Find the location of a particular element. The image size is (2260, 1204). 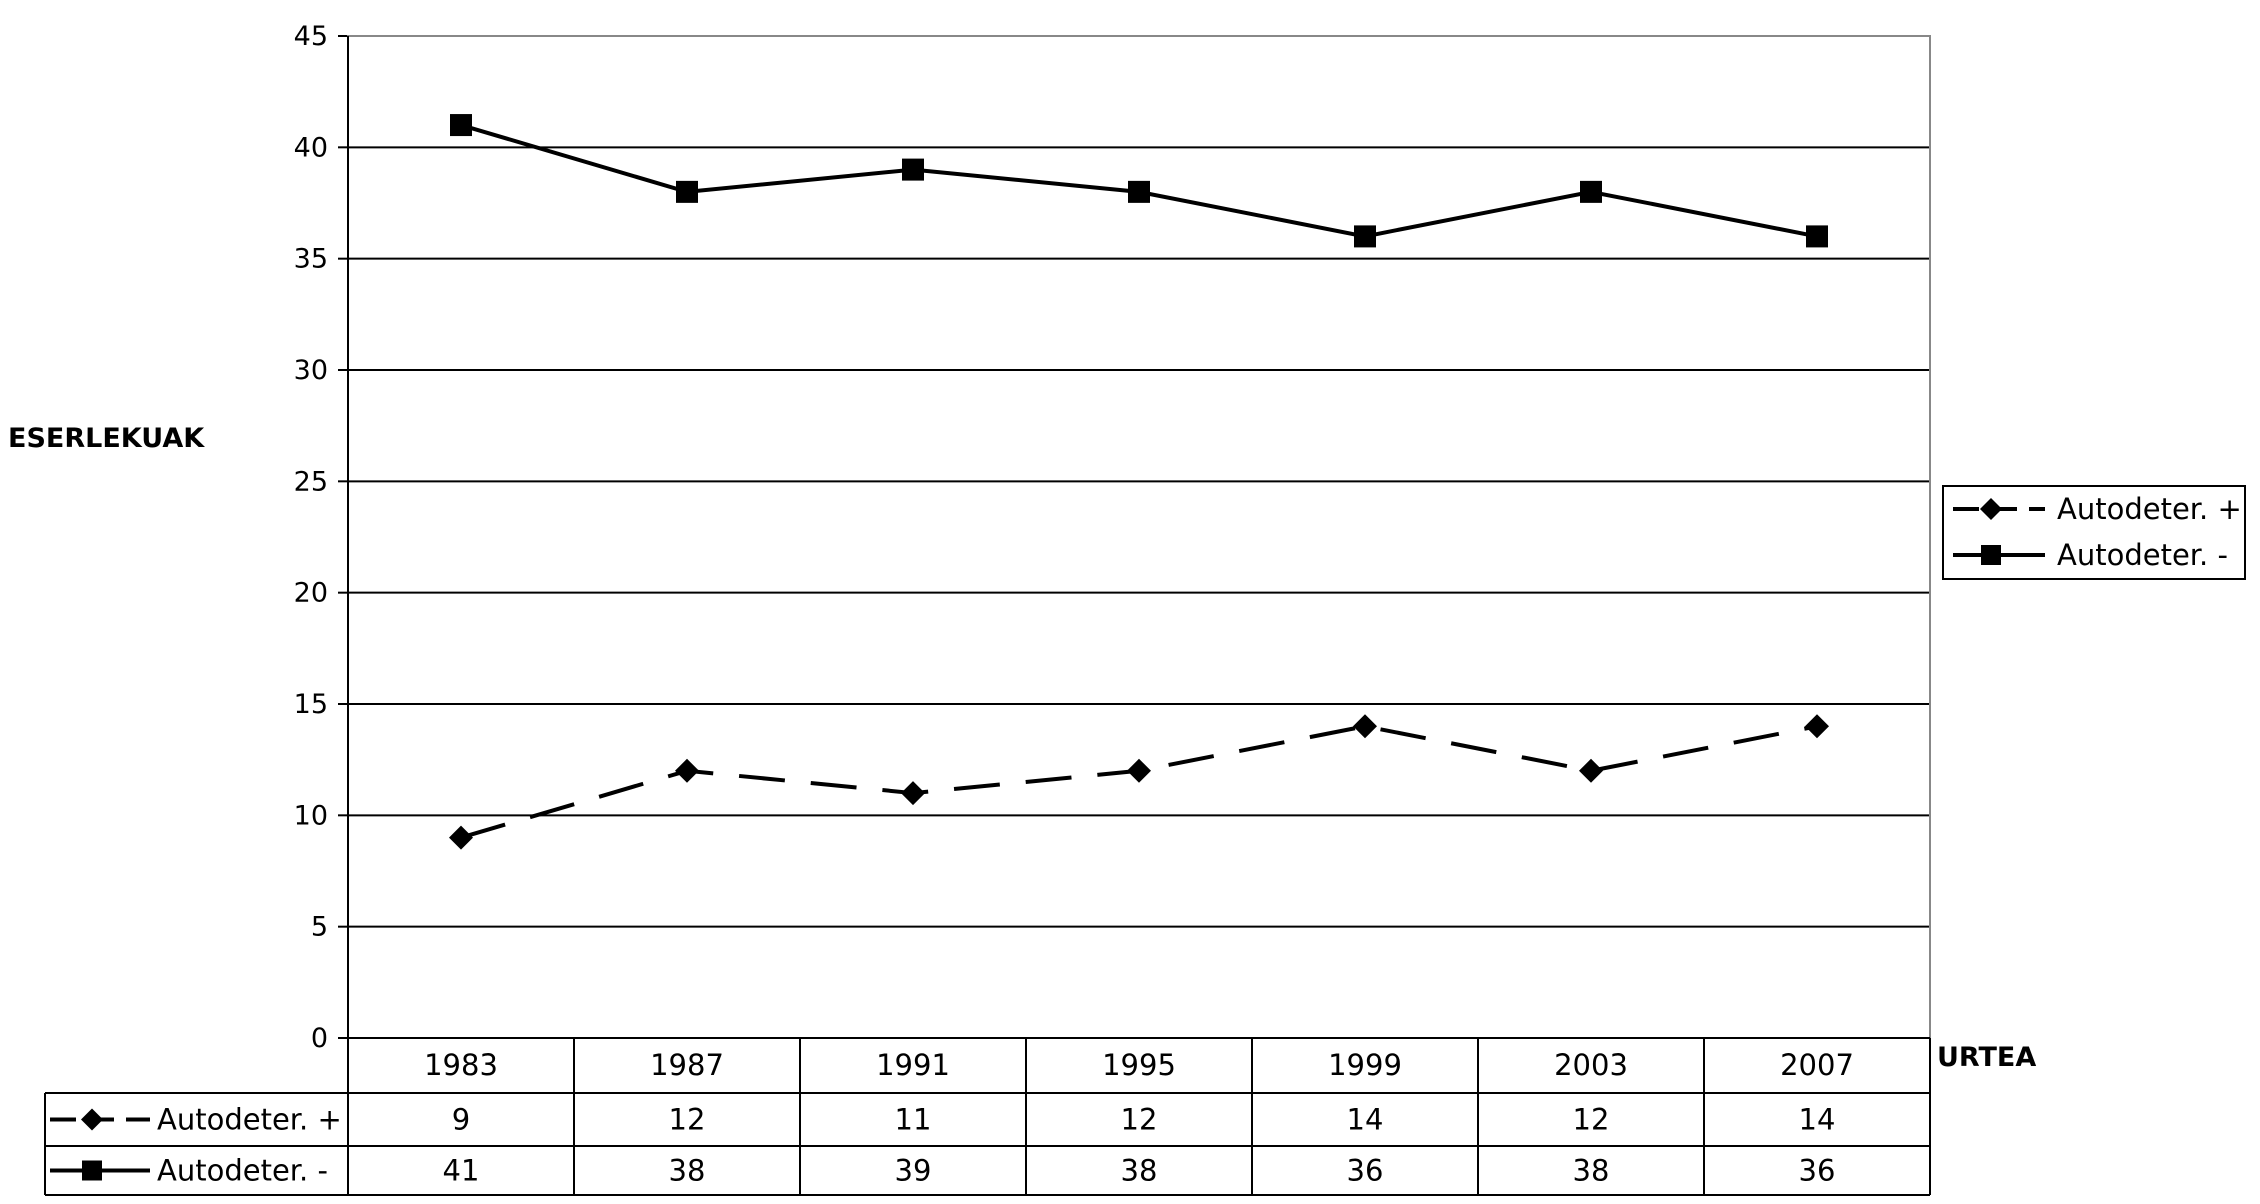

x-tick-label: 1995 is located at coordinates (1139, 1065).